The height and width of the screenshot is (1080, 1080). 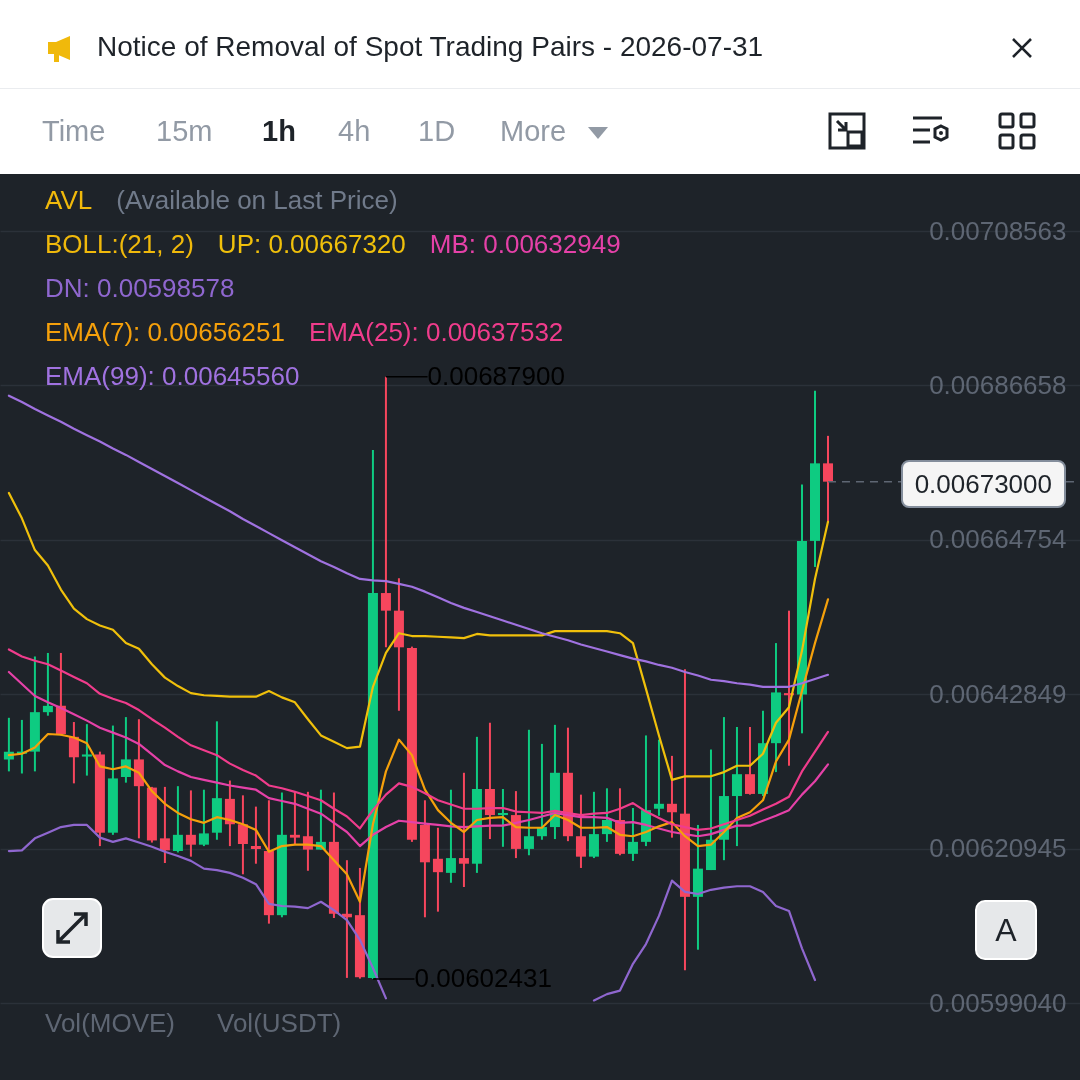 What do you see at coordinates (74, 131) in the screenshot?
I see `text: Time` at bounding box center [74, 131].